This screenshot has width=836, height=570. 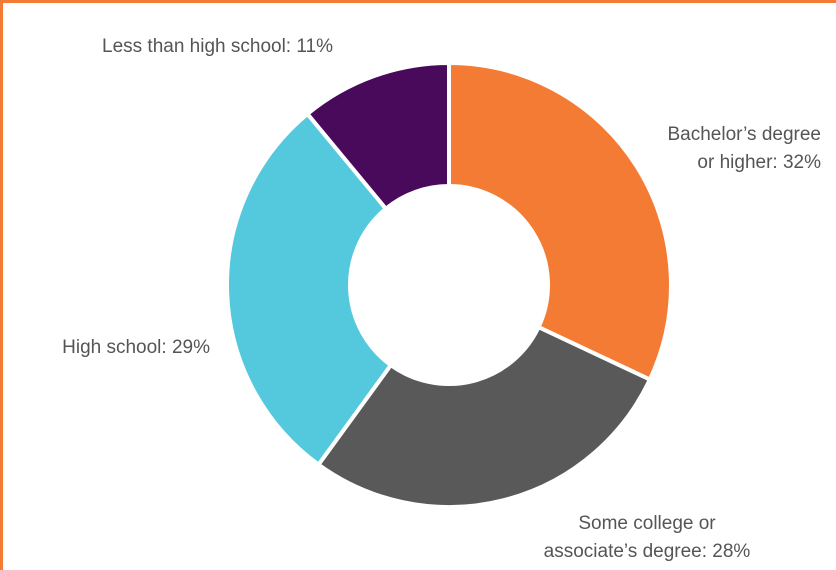 I want to click on slice-label-line: or higher: 32%, so click(x=759, y=162).